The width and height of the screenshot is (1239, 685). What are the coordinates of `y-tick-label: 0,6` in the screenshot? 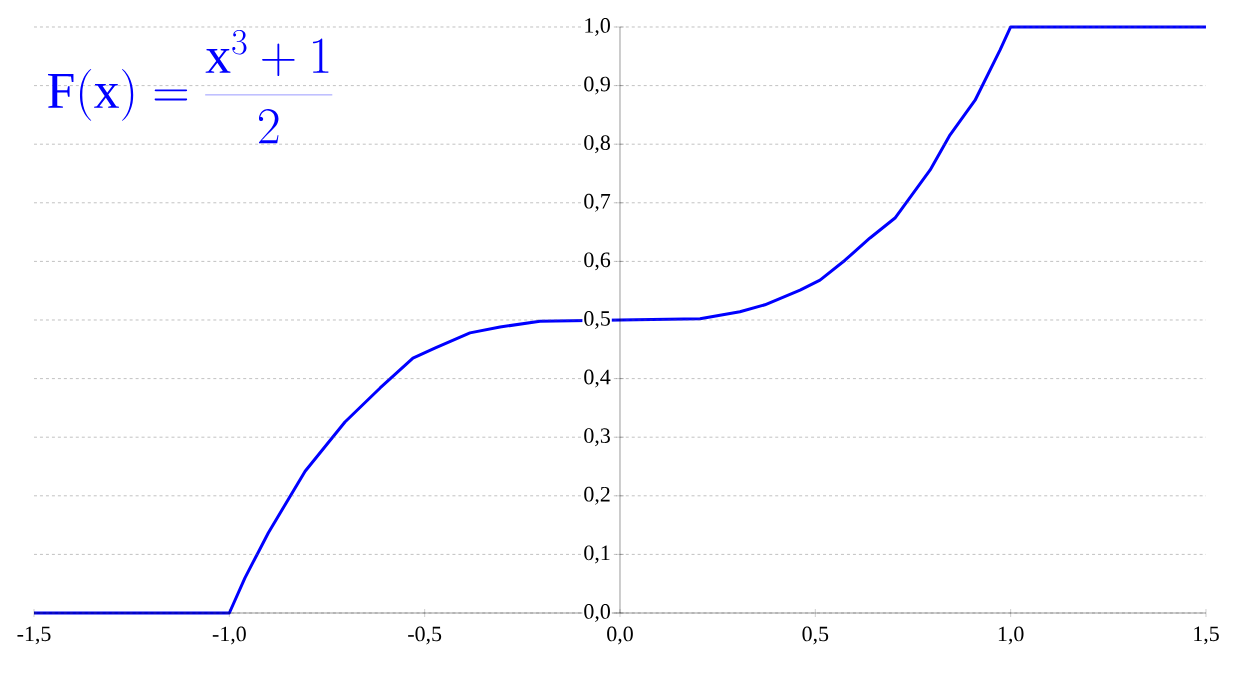 It's located at (597, 261).